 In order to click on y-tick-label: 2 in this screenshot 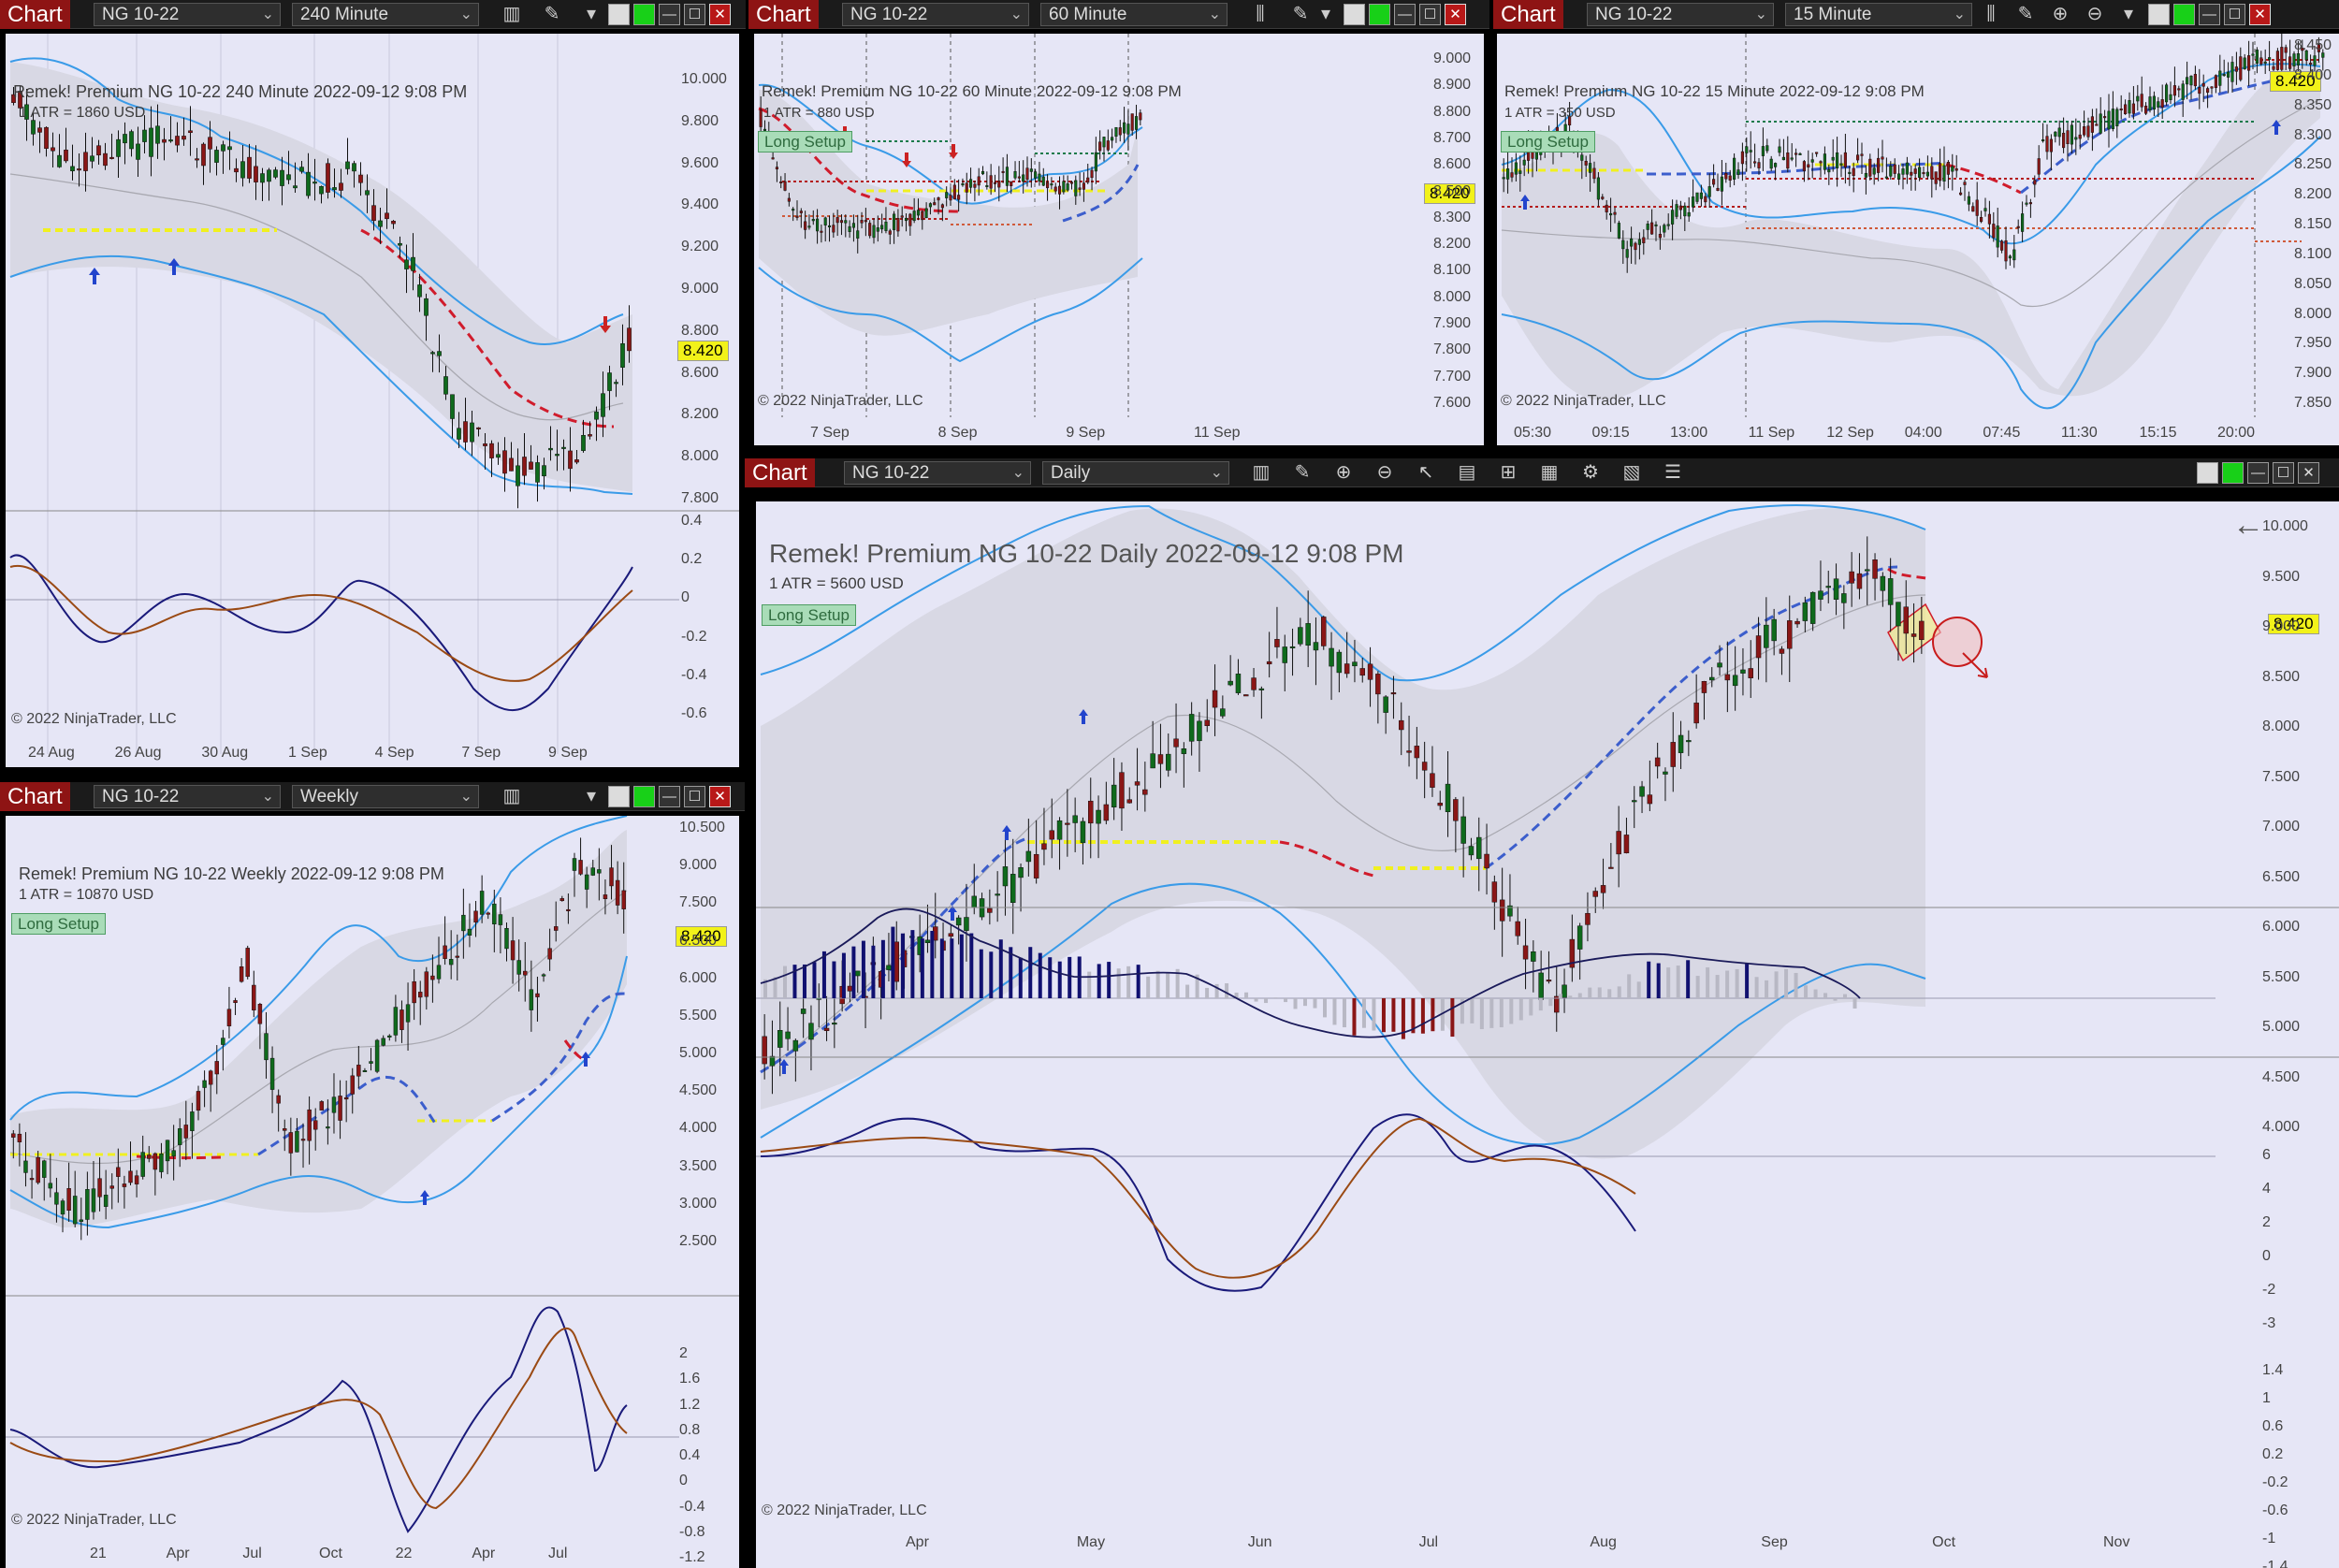, I will do `click(683, 1353)`.